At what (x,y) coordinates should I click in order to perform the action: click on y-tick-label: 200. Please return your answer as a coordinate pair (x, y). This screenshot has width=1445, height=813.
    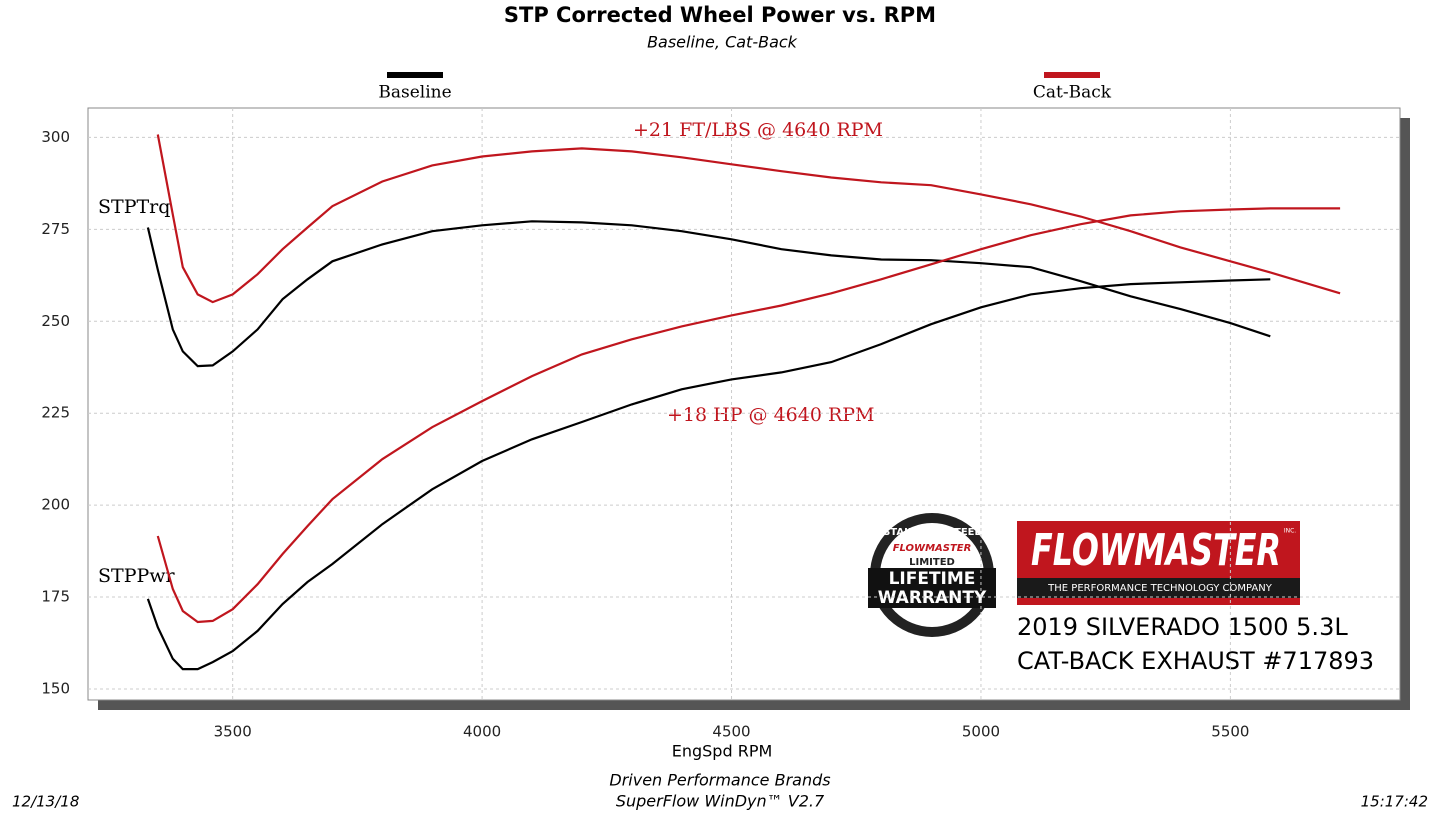
    Looking at the image, I should click on (55, 505).